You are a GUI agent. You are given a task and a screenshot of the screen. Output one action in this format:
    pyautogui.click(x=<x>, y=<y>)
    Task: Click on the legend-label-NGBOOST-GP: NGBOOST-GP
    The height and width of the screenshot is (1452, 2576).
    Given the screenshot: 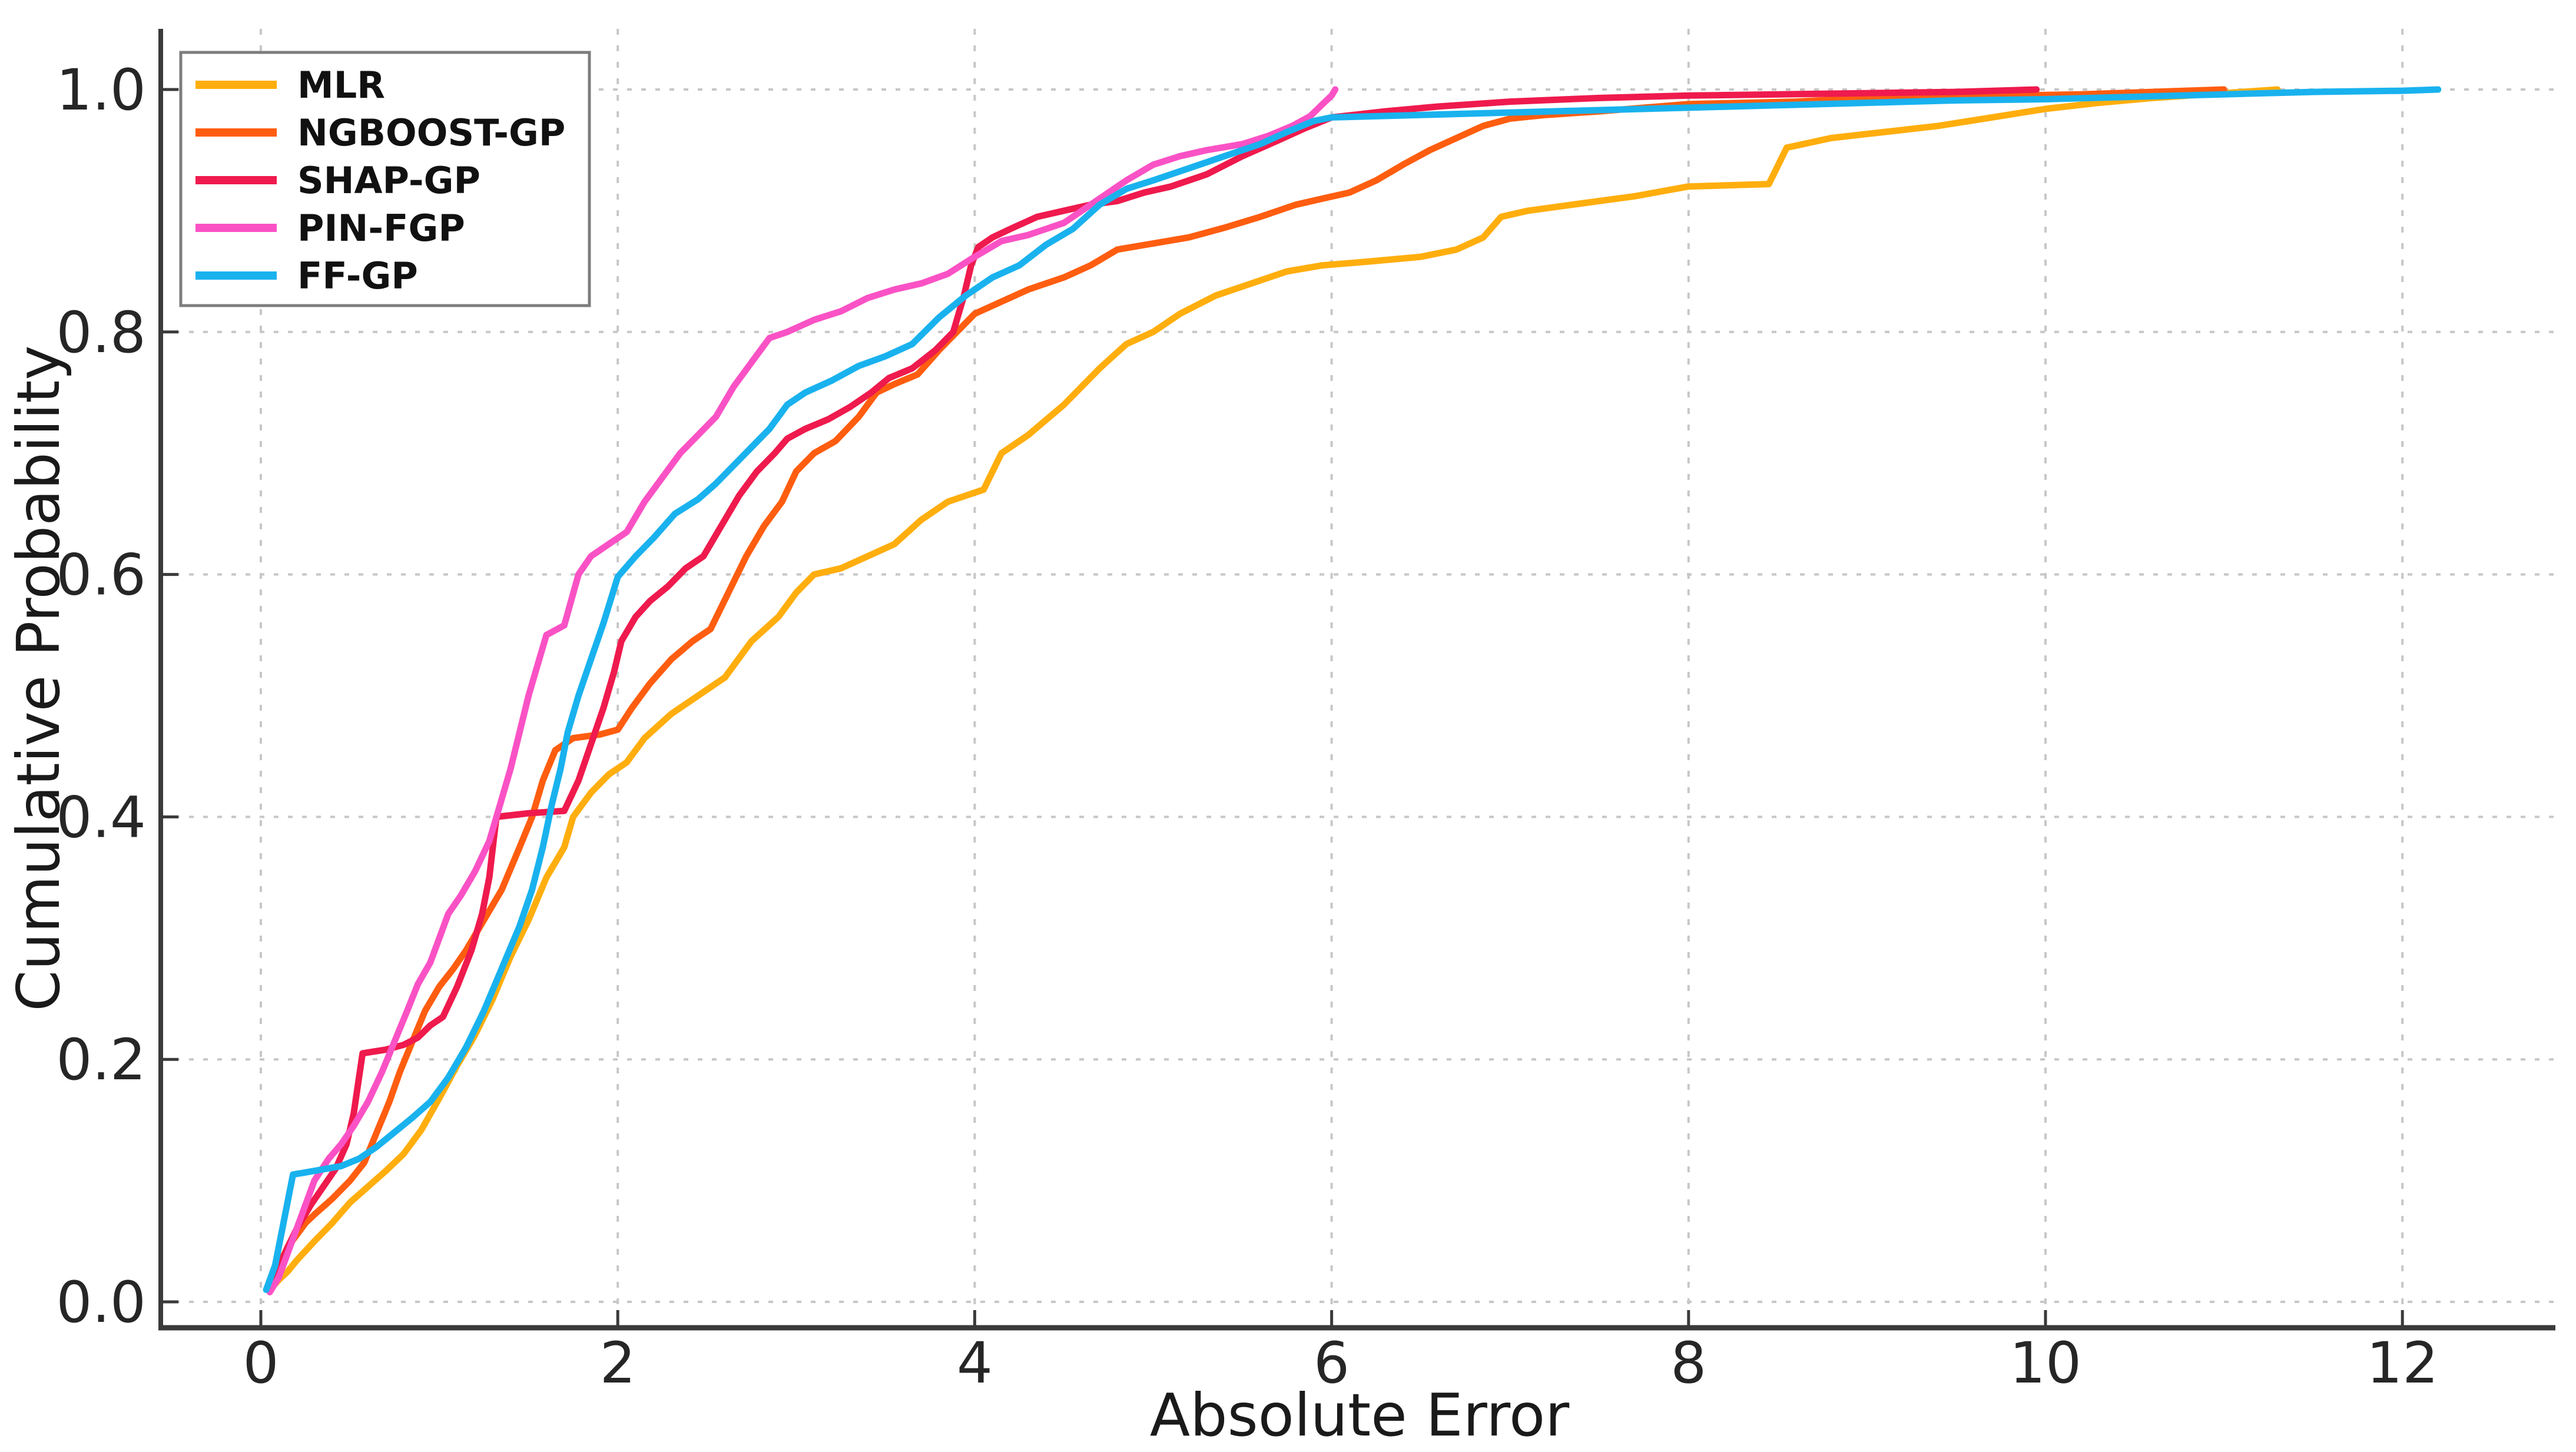 What is the action you would take?
    pyautogui.click(x=431, y=132)
    